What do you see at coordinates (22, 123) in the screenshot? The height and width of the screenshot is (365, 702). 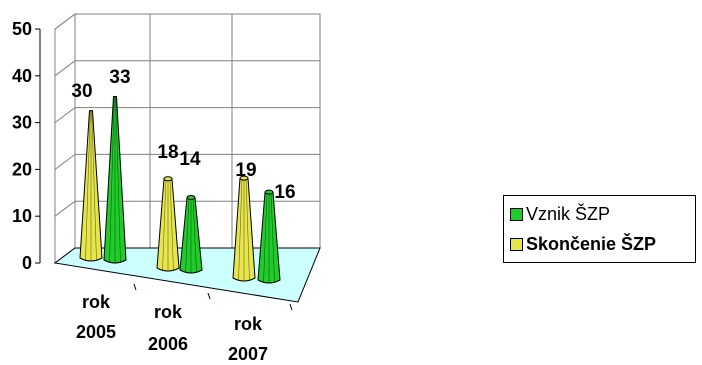 I see `y-tick-label: 30` at bounding box center [22, 123].